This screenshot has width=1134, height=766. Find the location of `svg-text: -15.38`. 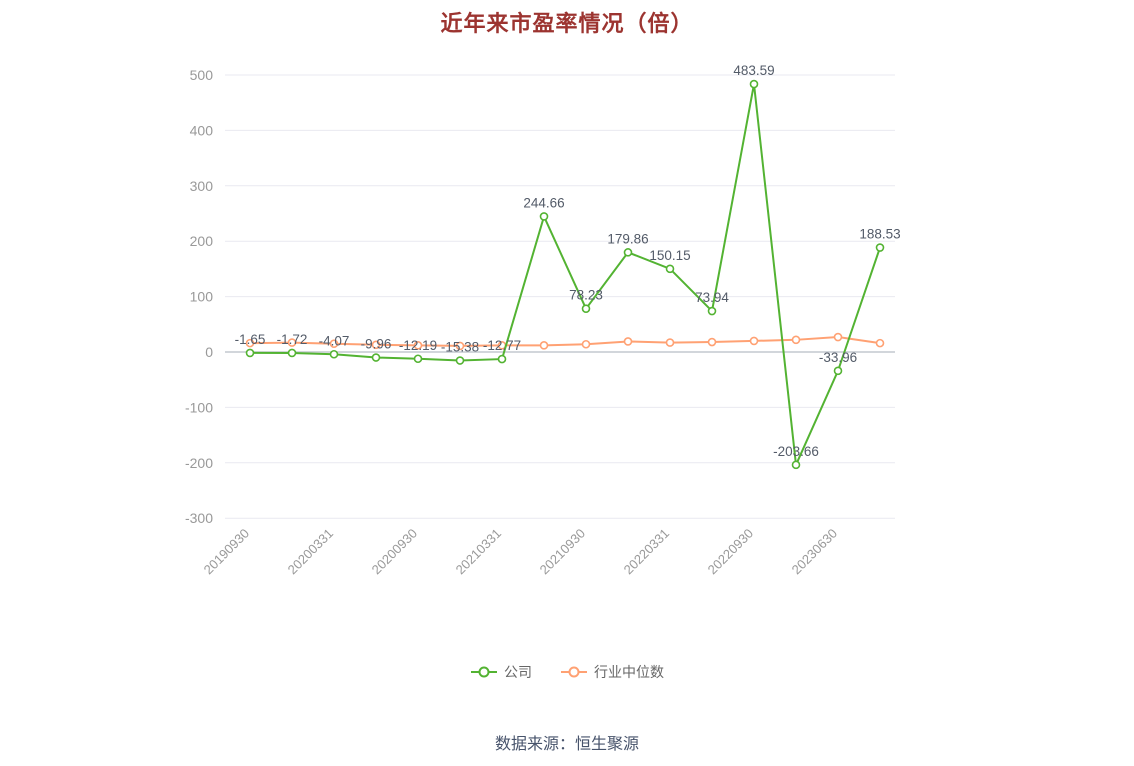

svg-text: -15.38 is located at coordinates (460, 347).